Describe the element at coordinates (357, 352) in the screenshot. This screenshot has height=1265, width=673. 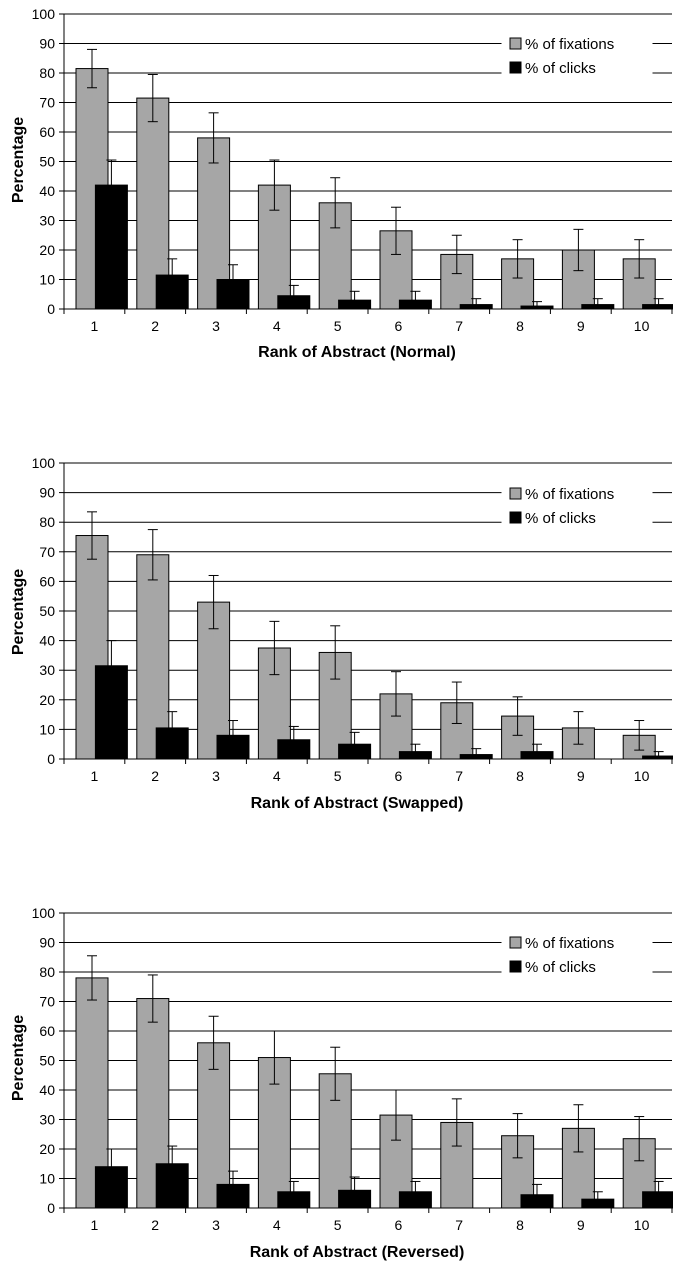
I see `x-axis-title: Rank of Abstract (Normal)` at that location.